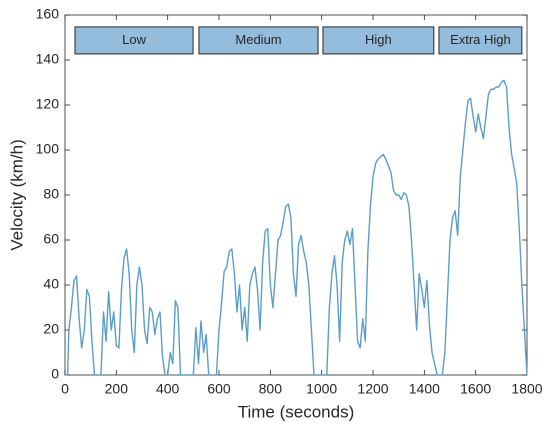  I want to click on x-tick-label: 1800, so click(526, 389).